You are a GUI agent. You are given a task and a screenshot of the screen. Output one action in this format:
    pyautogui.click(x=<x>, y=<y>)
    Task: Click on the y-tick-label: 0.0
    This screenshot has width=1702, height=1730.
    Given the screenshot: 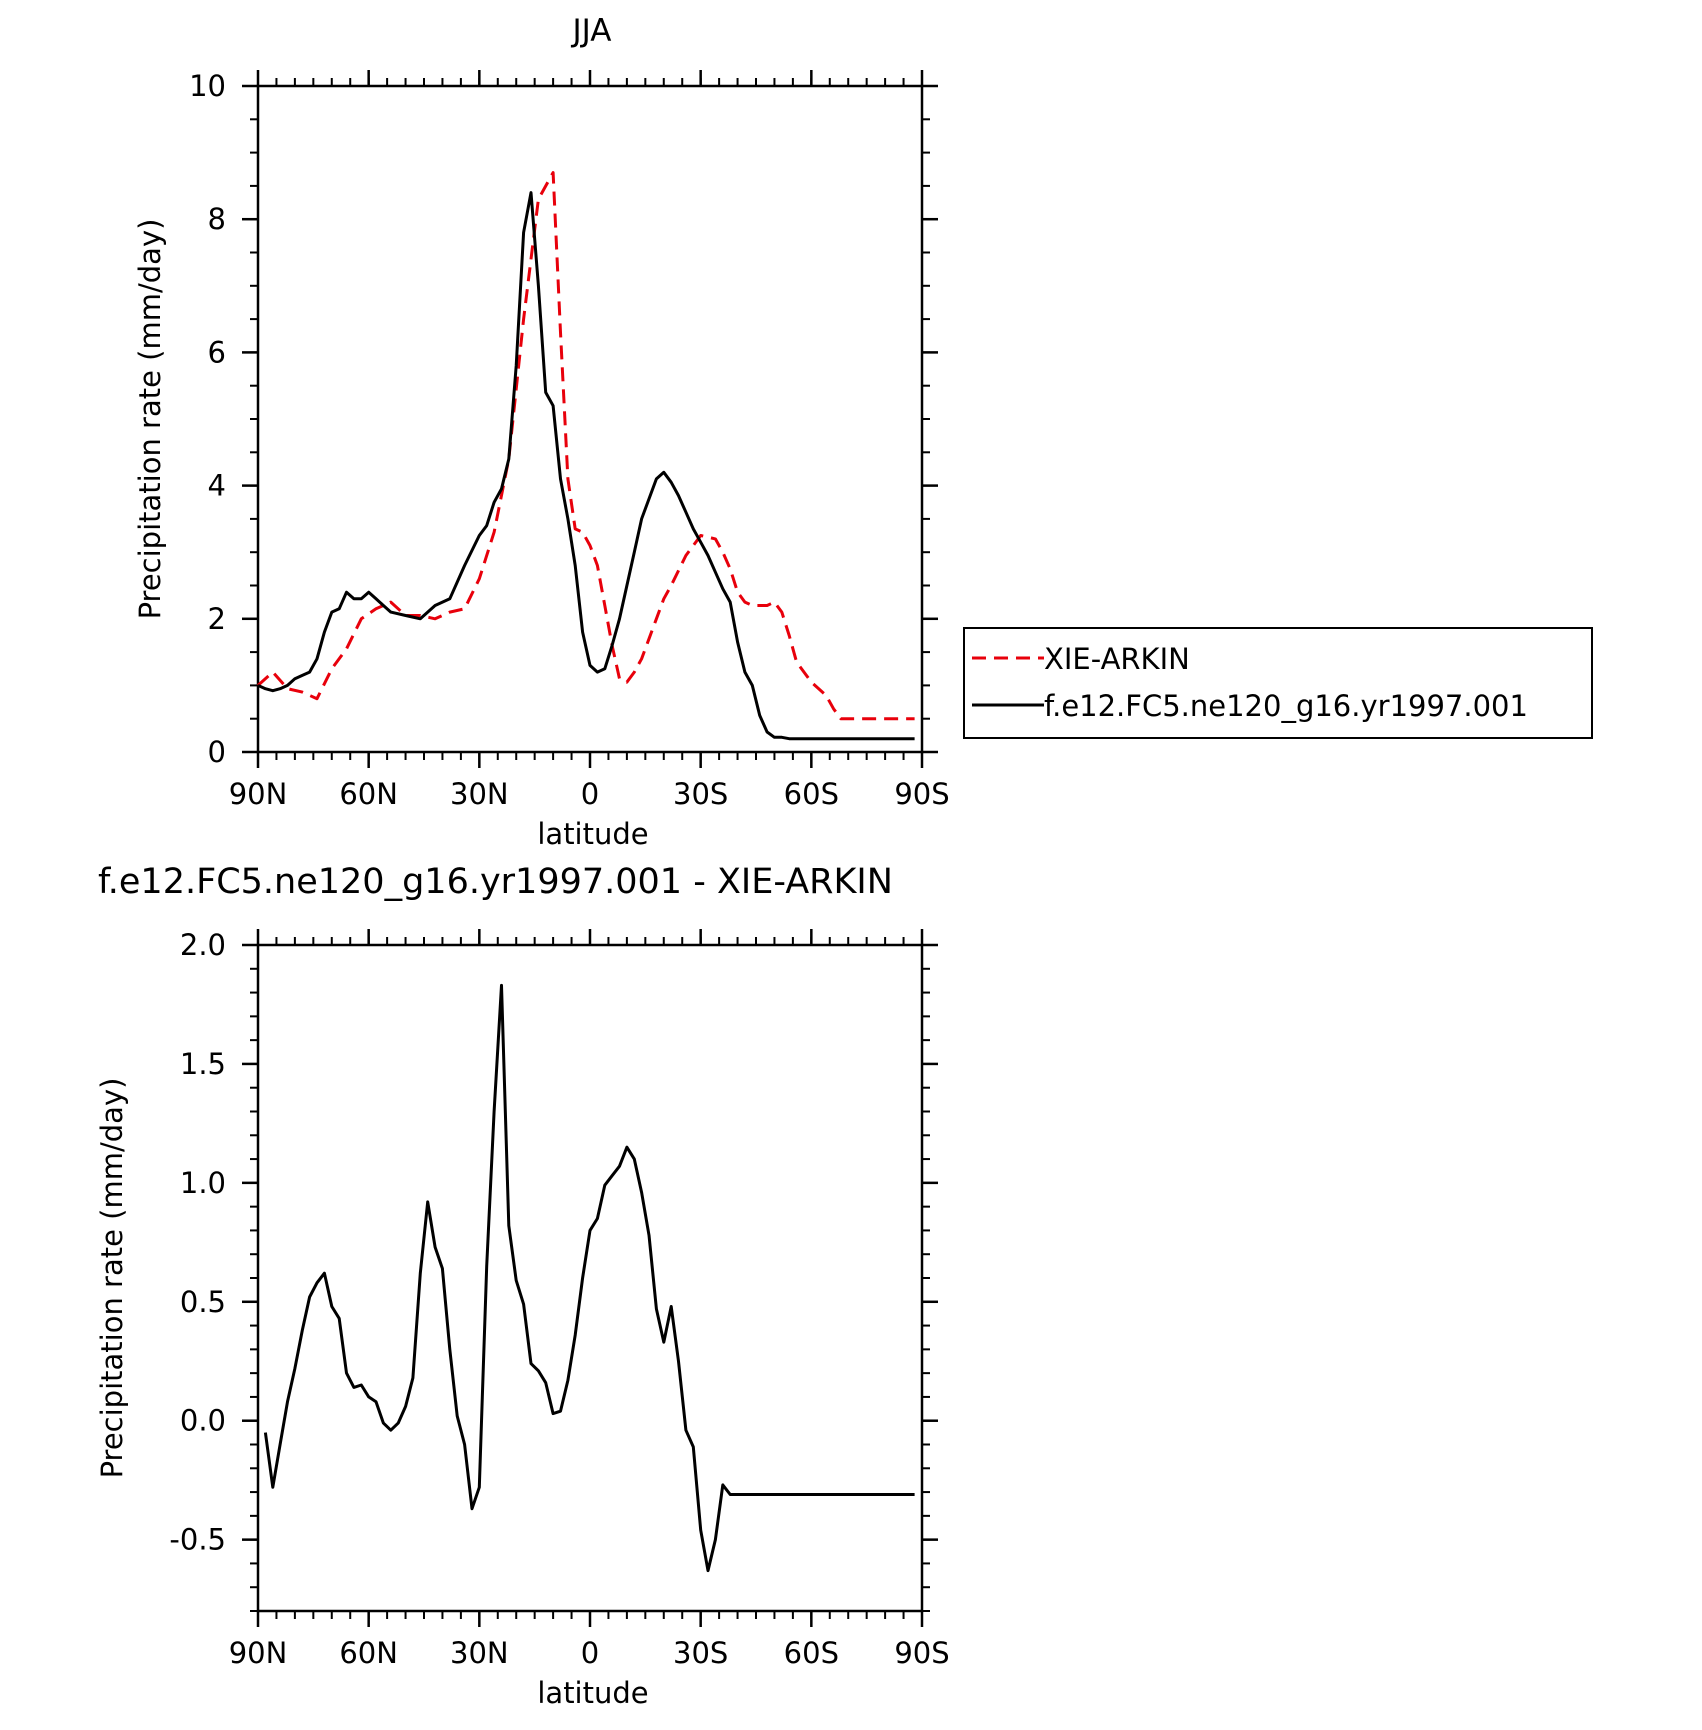 What is the action you would take?
    pyautogui.click(x=203, y=1421)
    